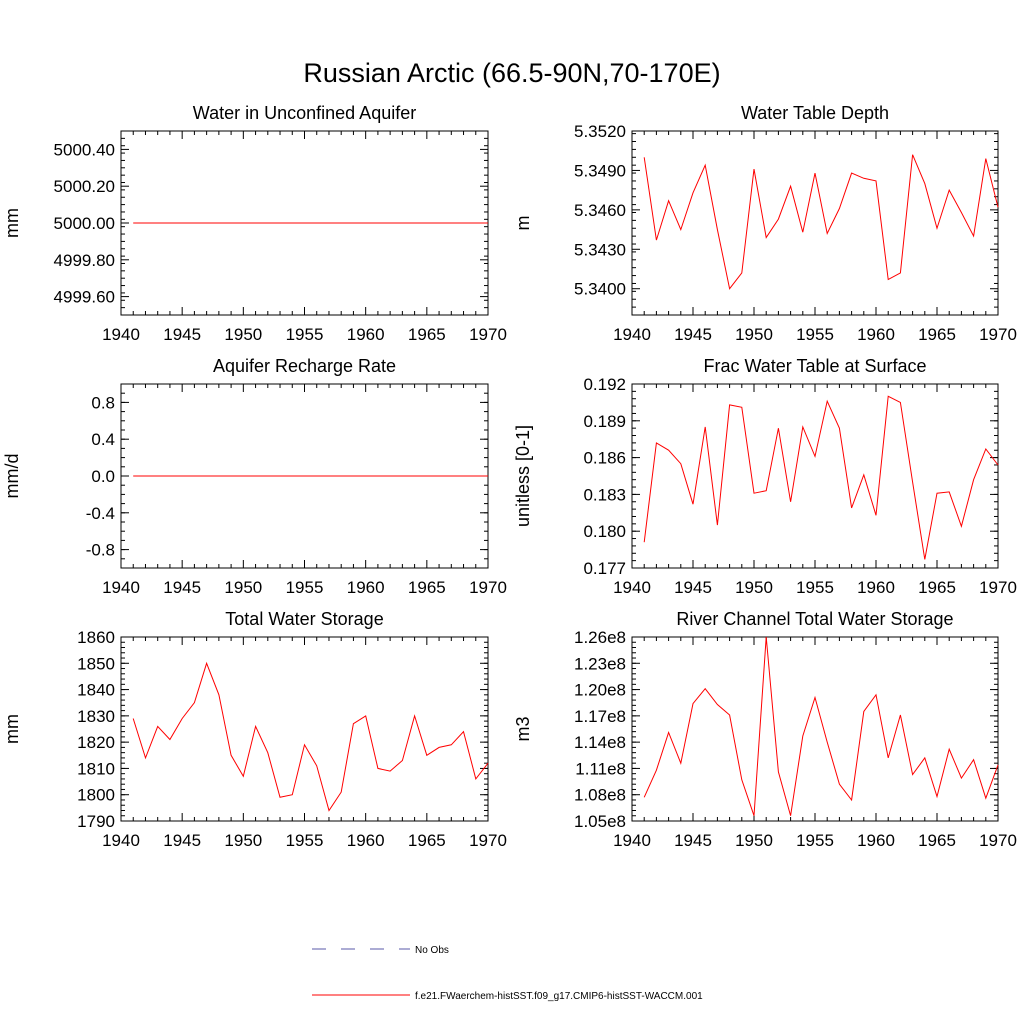  What do you see at coordinates (103, 476) in the screenshot?
I see `y-tick-label: 0.0` at bounding box center [103, 476].